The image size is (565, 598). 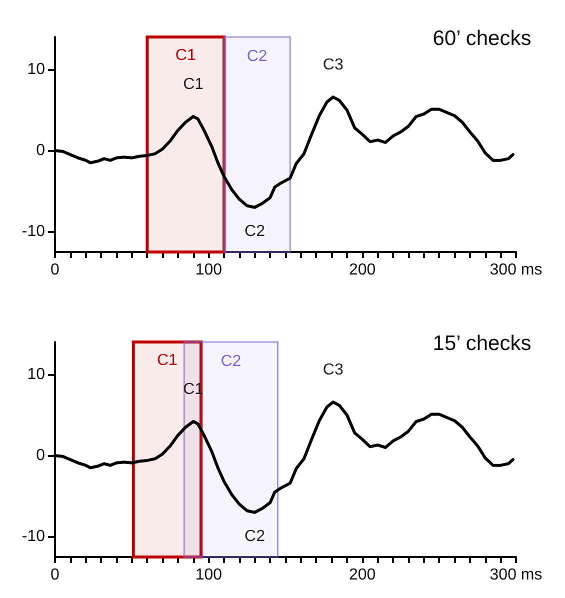 I want to click on chart-title: 15’ checks, so click(x=482, y=343).